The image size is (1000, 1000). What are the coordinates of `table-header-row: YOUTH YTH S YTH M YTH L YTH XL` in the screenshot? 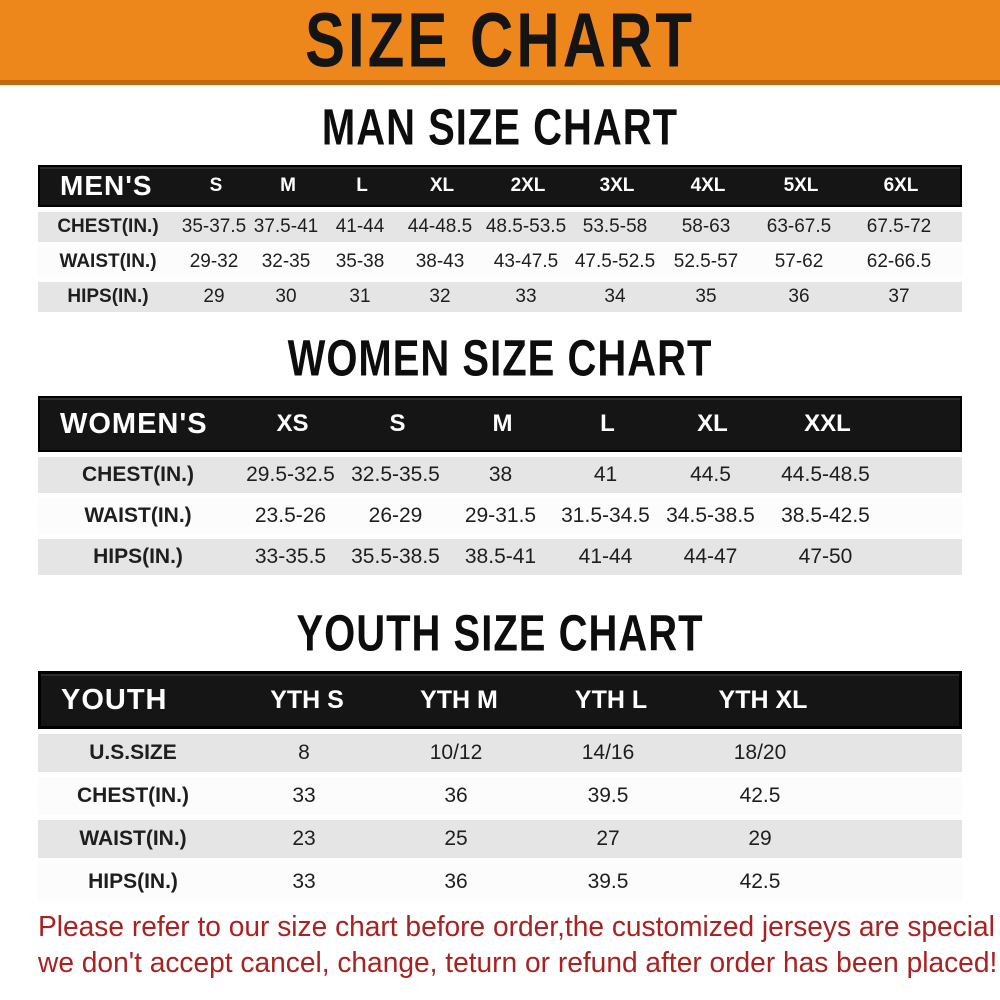 It's located at (500, 700).